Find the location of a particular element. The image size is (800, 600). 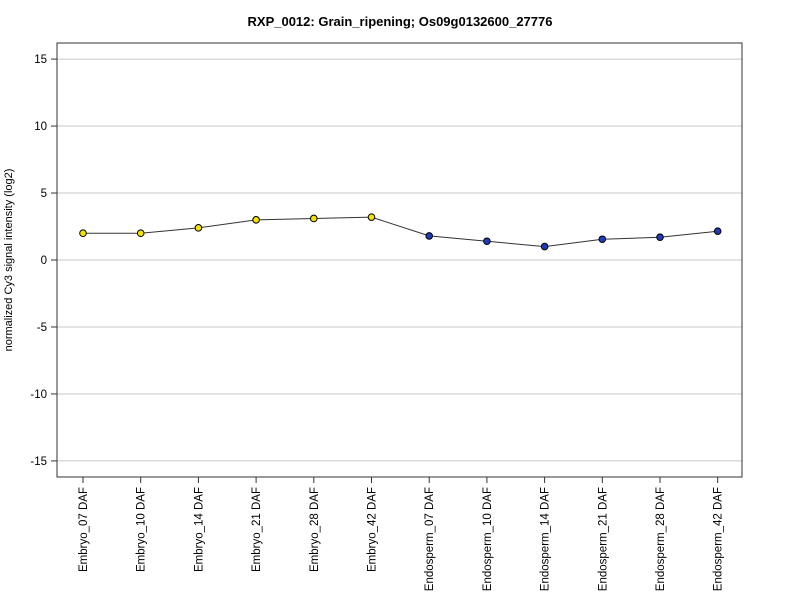

x-tick-label: Endosperm_10 DAF is located at coordinates (488, 539).